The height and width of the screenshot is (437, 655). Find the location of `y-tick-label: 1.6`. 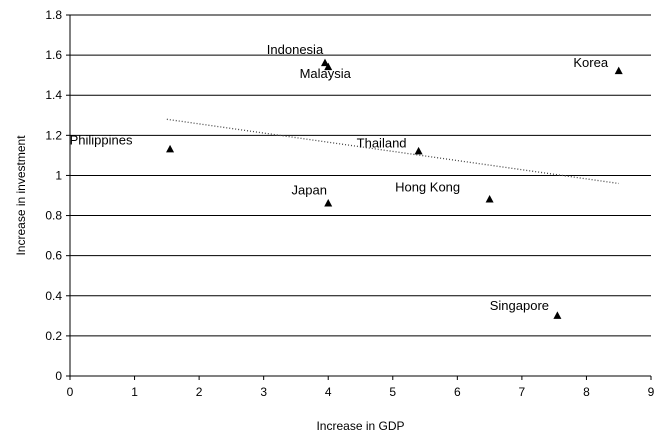

y-tick-label: 1.6 is located at coordinates (53, 55).